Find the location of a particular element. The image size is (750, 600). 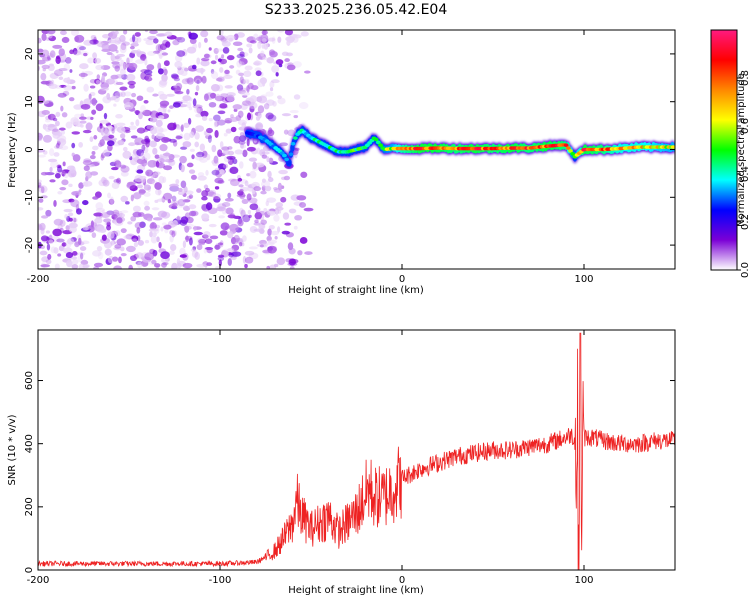

snr-x-label: Height of straight line (km) is located at coordinates (356, 590).